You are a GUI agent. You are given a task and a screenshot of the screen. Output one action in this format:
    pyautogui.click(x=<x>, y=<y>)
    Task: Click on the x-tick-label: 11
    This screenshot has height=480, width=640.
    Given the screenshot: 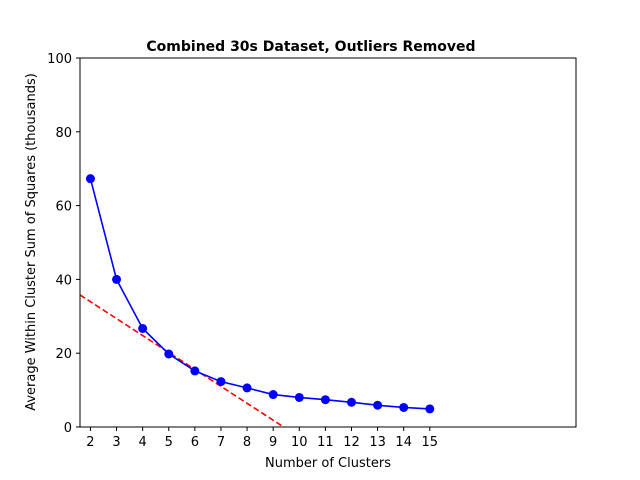 What is the action you would take?
    pyautogui.click(x=325, y=442)
    